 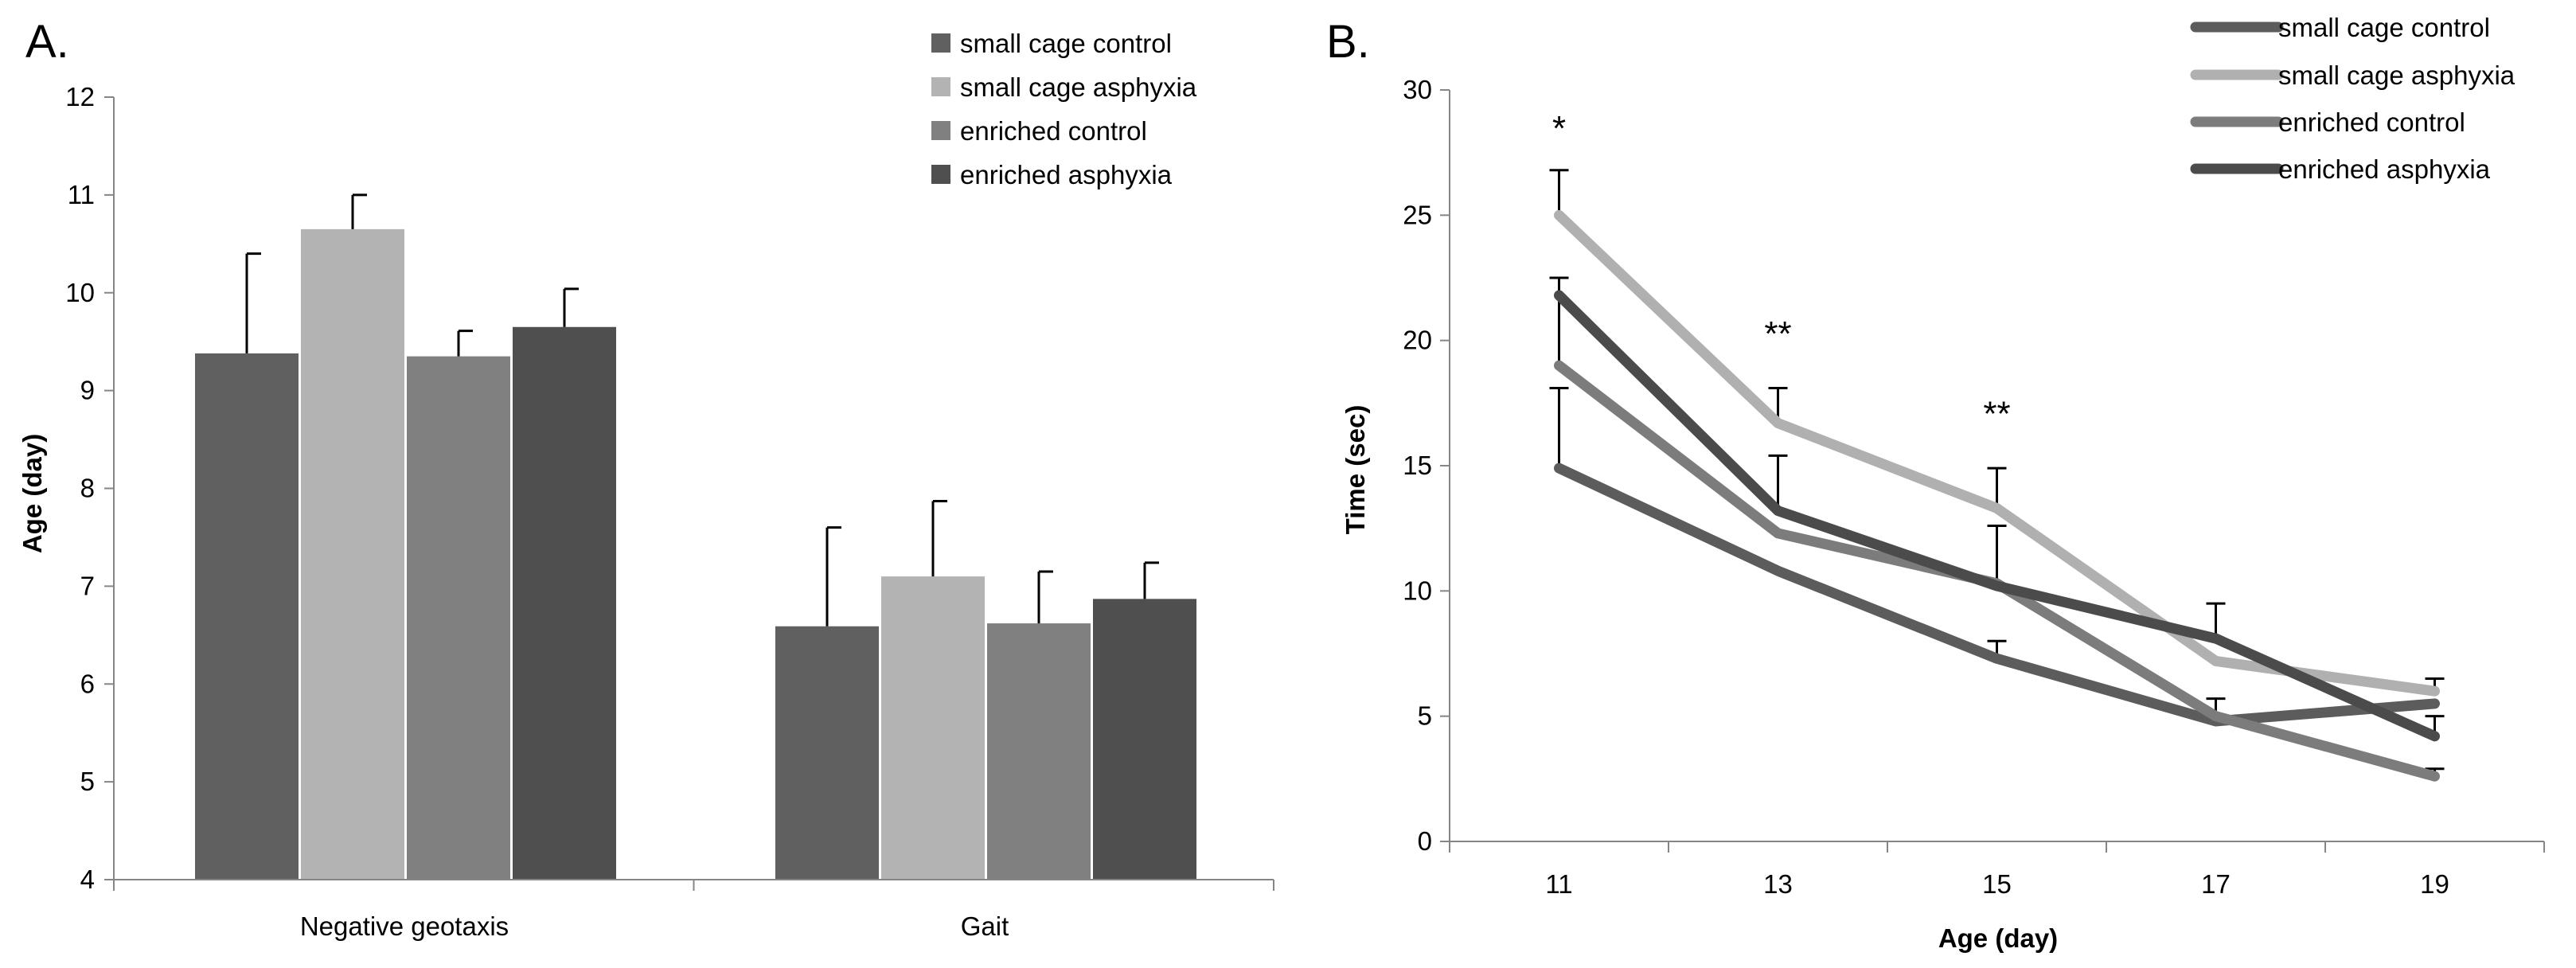 I want to click on y-tick-label: 7, so click(x=87, y=585).